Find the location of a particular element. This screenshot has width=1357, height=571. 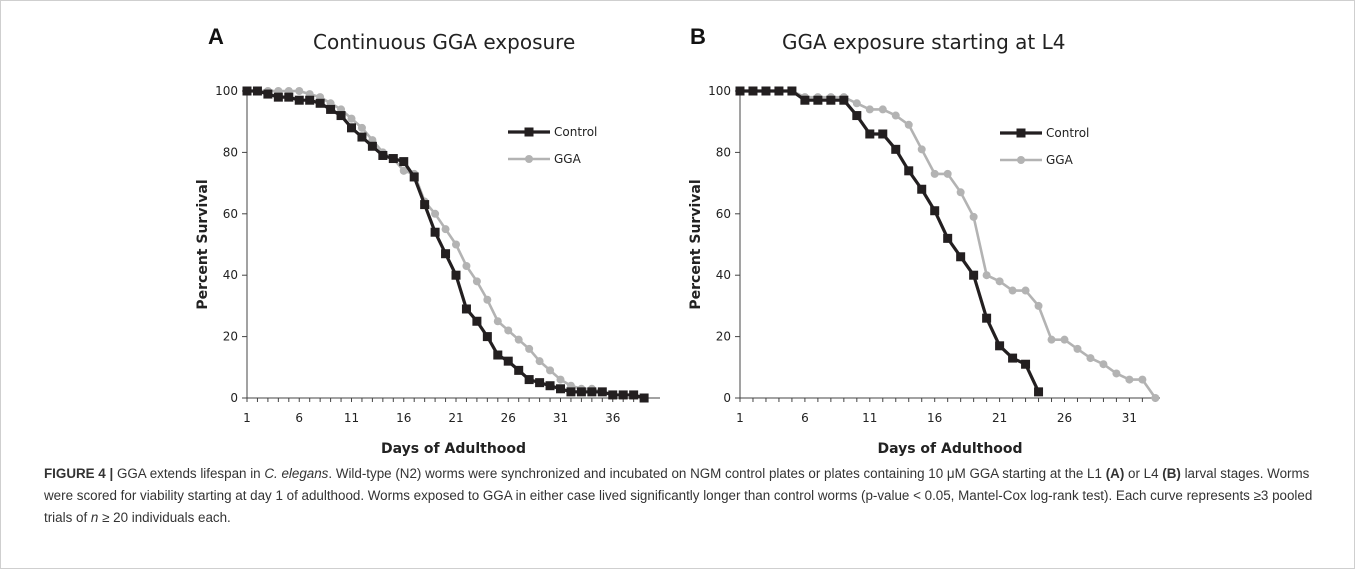

caption-label: FIGURE 4 | is located at coordinates (79, 473).